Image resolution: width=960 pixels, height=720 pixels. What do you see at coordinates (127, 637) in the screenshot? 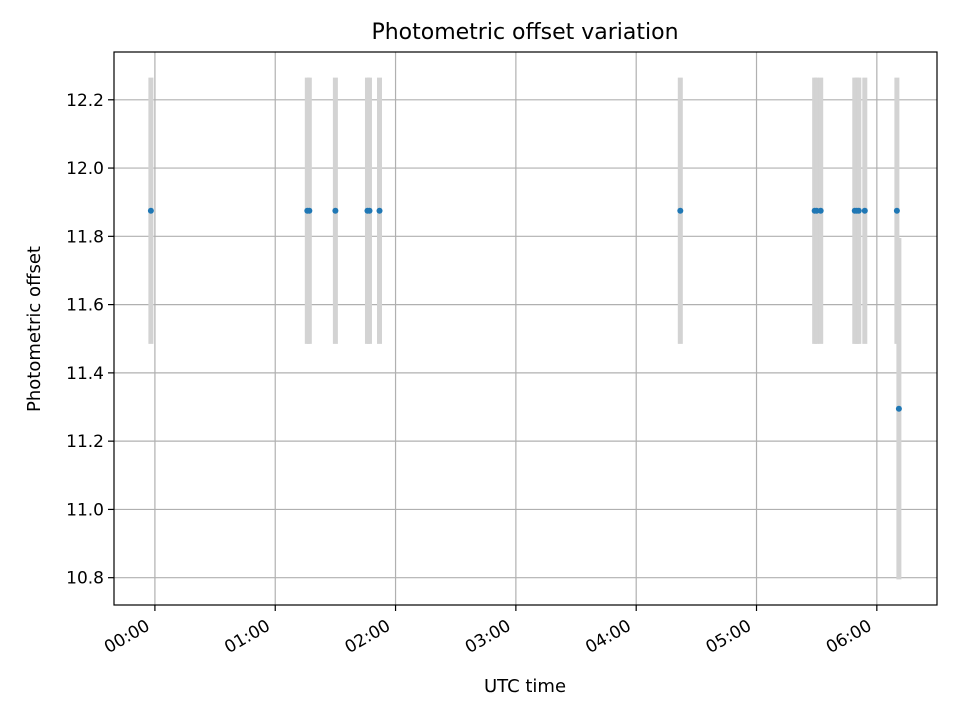
I see `x-tick-label: 00:00` at bounding box center [127, 637].